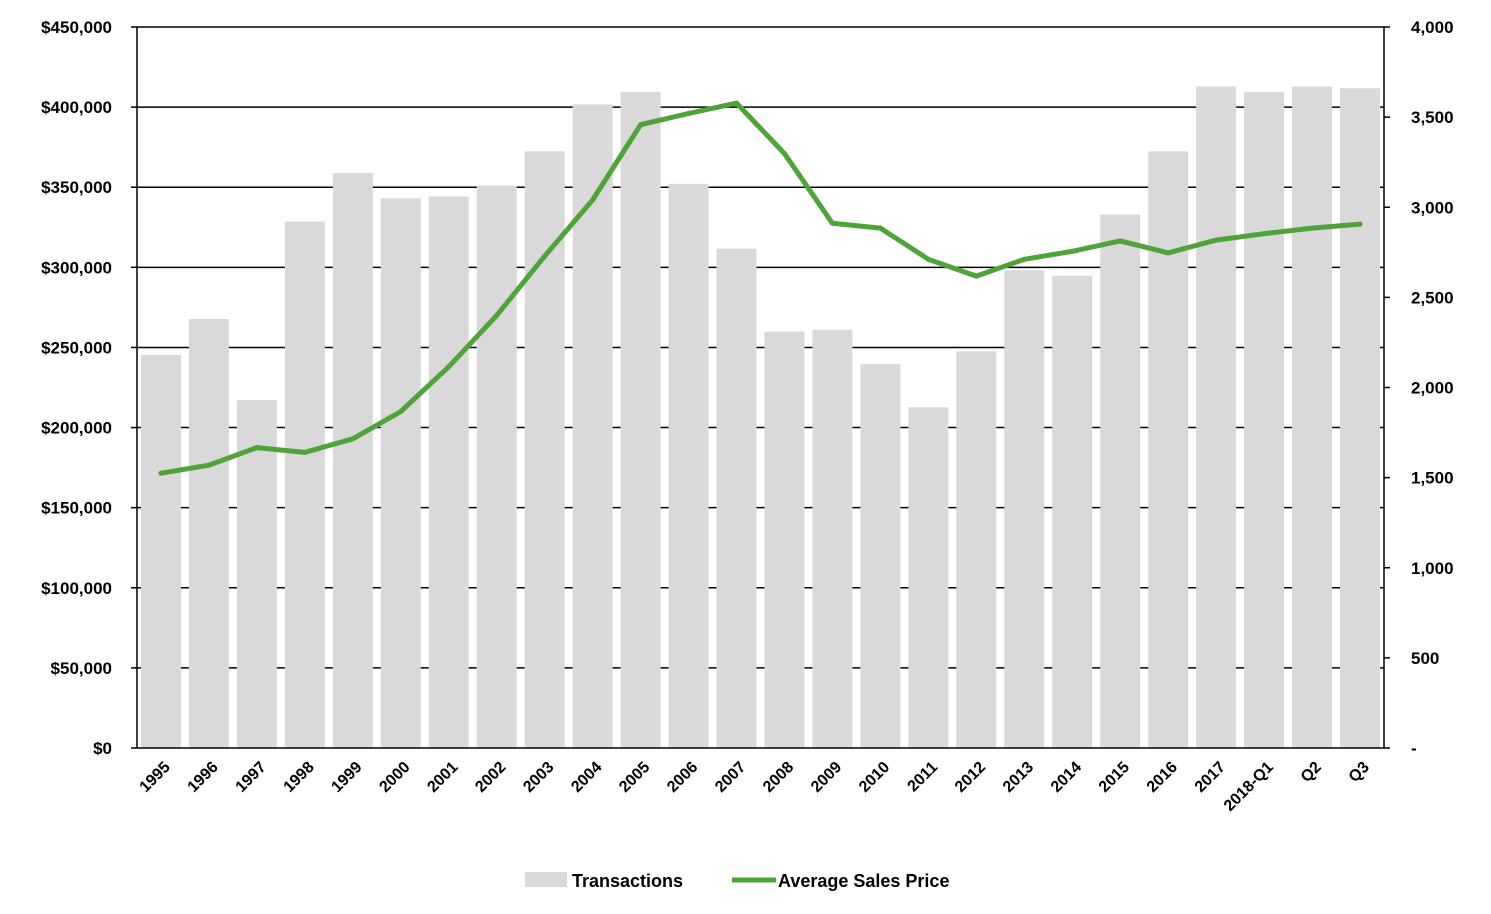 This screenshot has height=914, width=1491. I want to click on x-tick-label: 2005, so click(634, 777).